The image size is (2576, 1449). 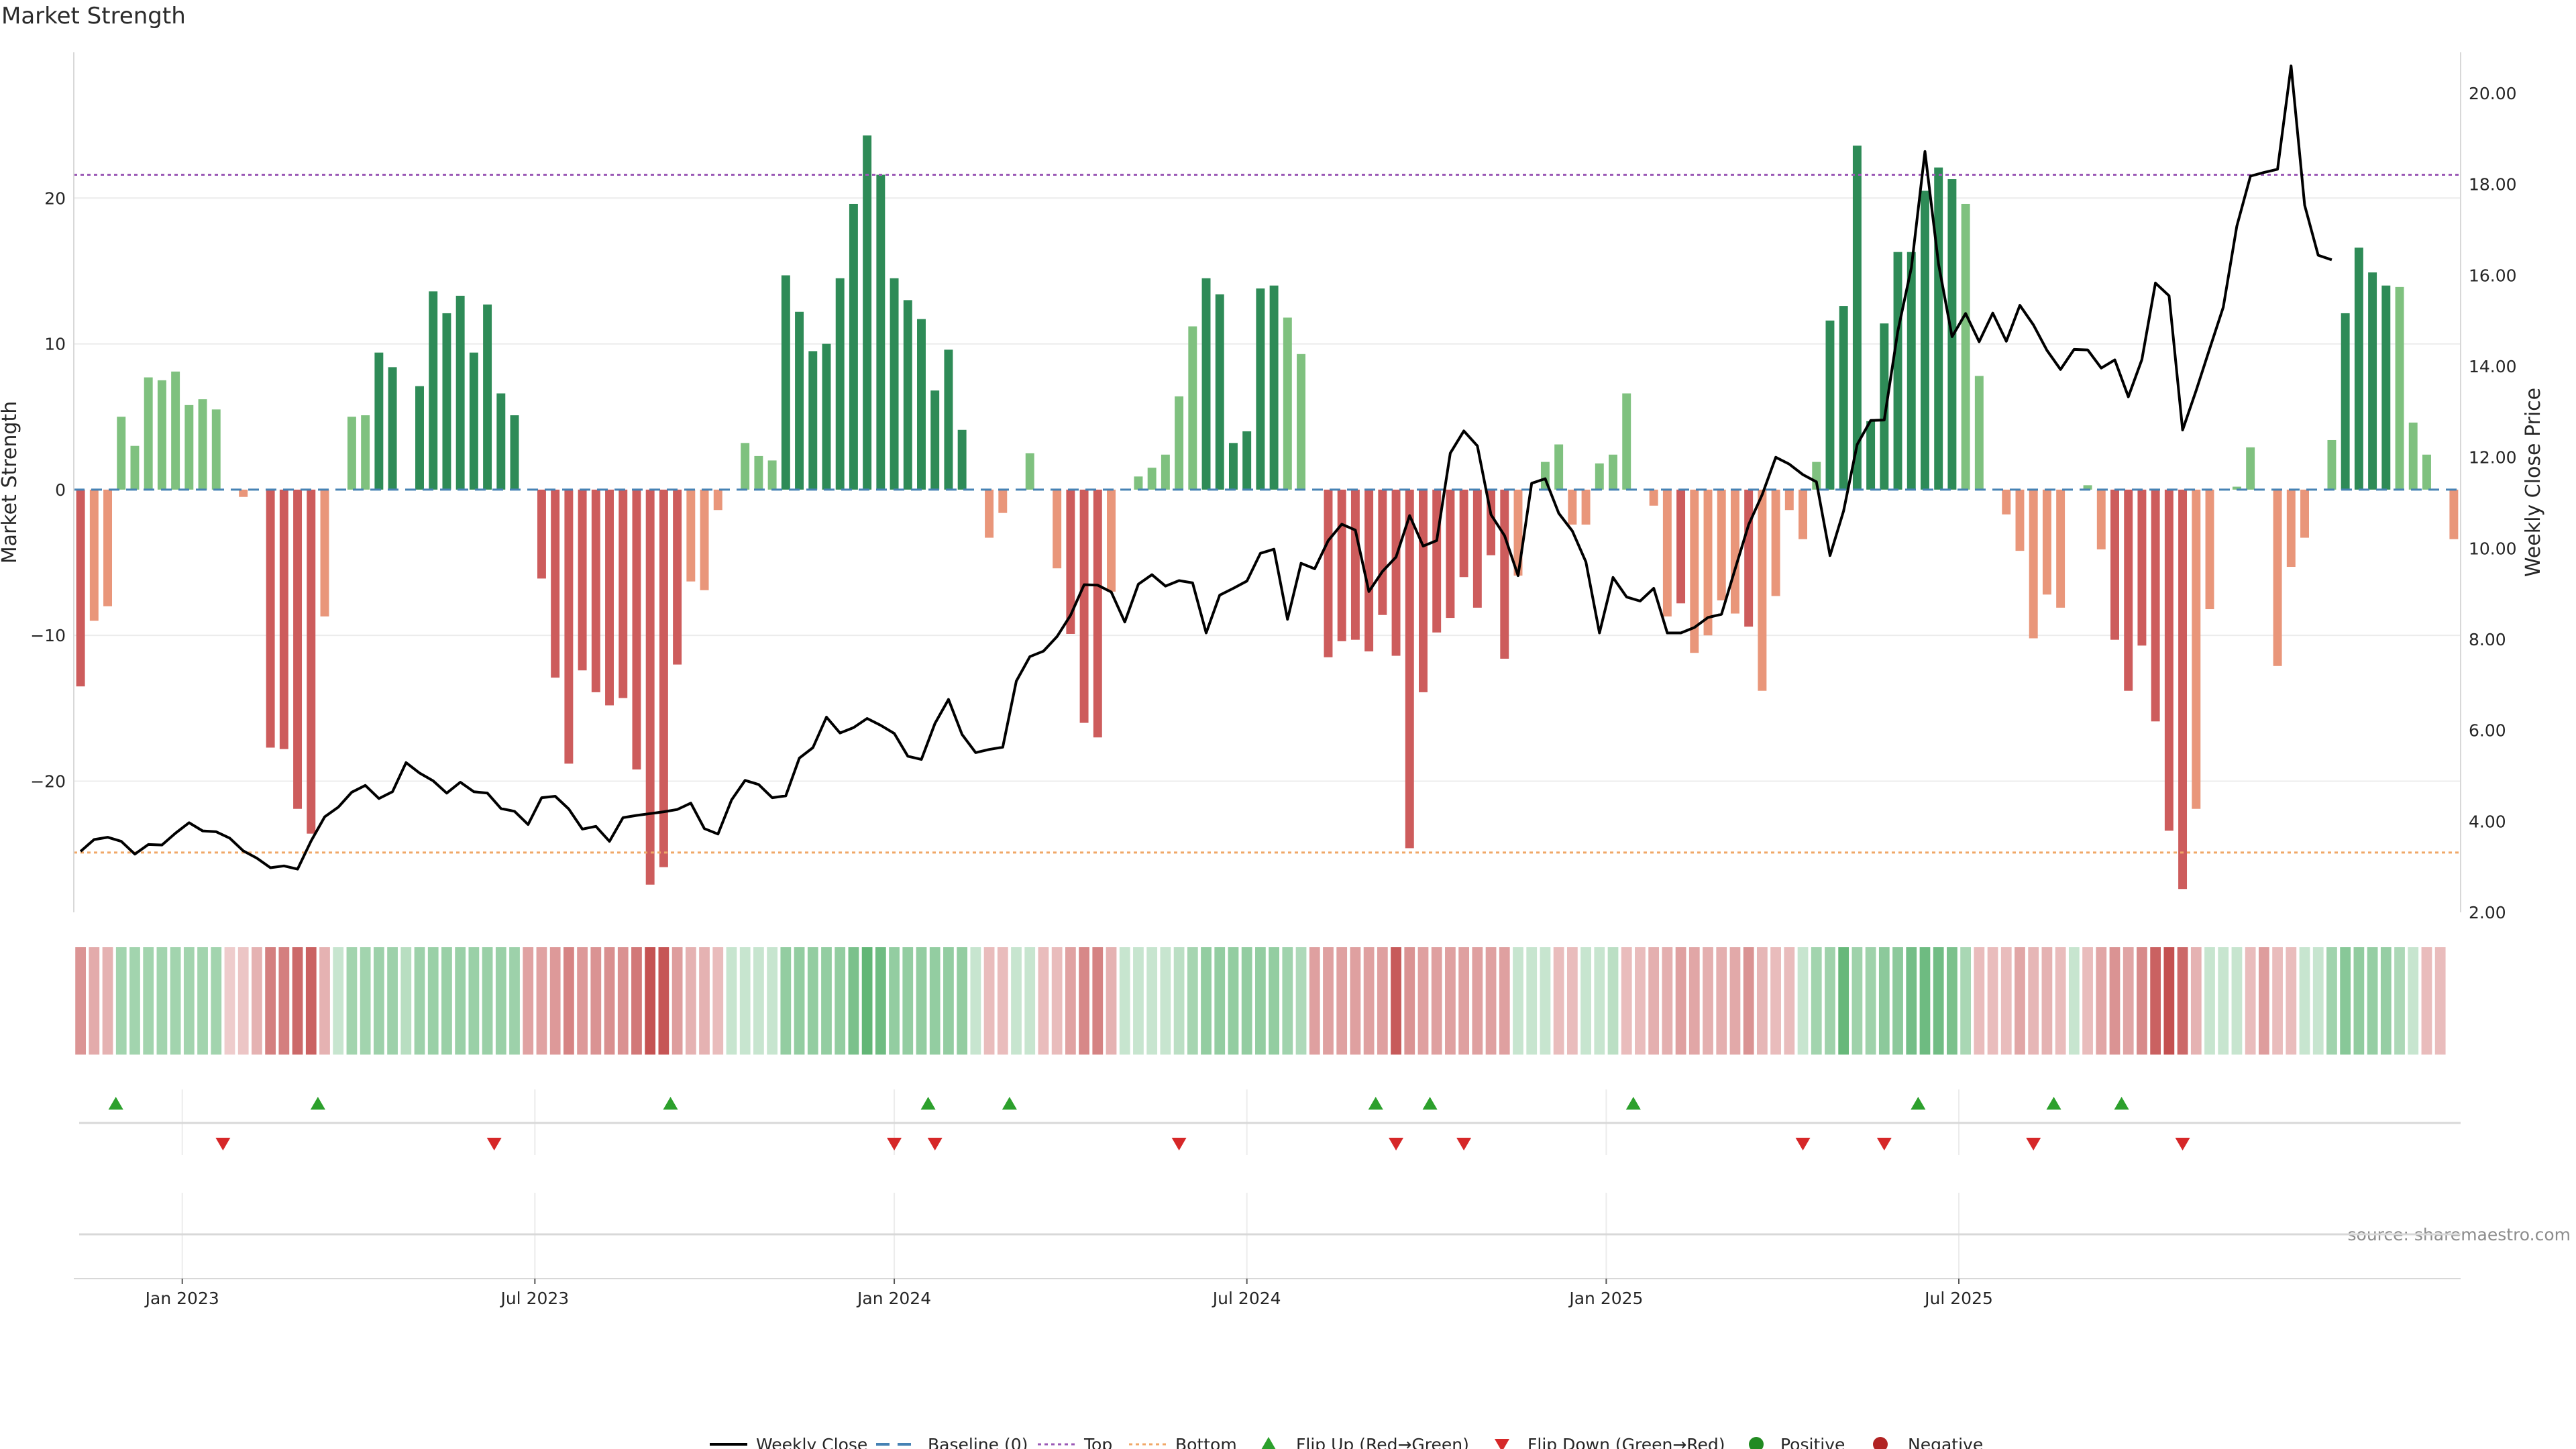 I want to click on y-right-tick-label: 12.00, so click(x=2493, y=458).